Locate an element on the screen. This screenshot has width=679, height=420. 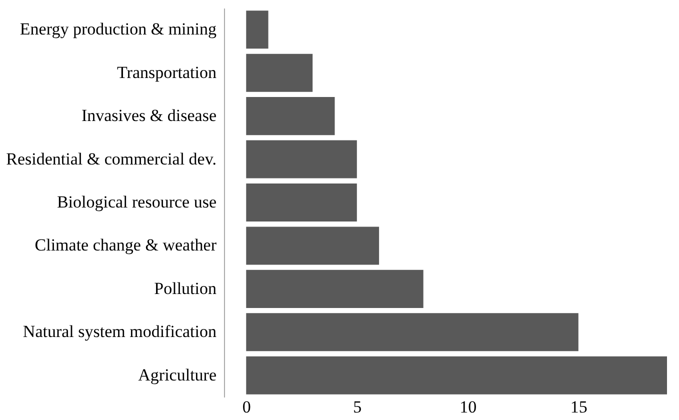
y-tick-label: Residential & commercial dev. is located at coordinates (111, 158).